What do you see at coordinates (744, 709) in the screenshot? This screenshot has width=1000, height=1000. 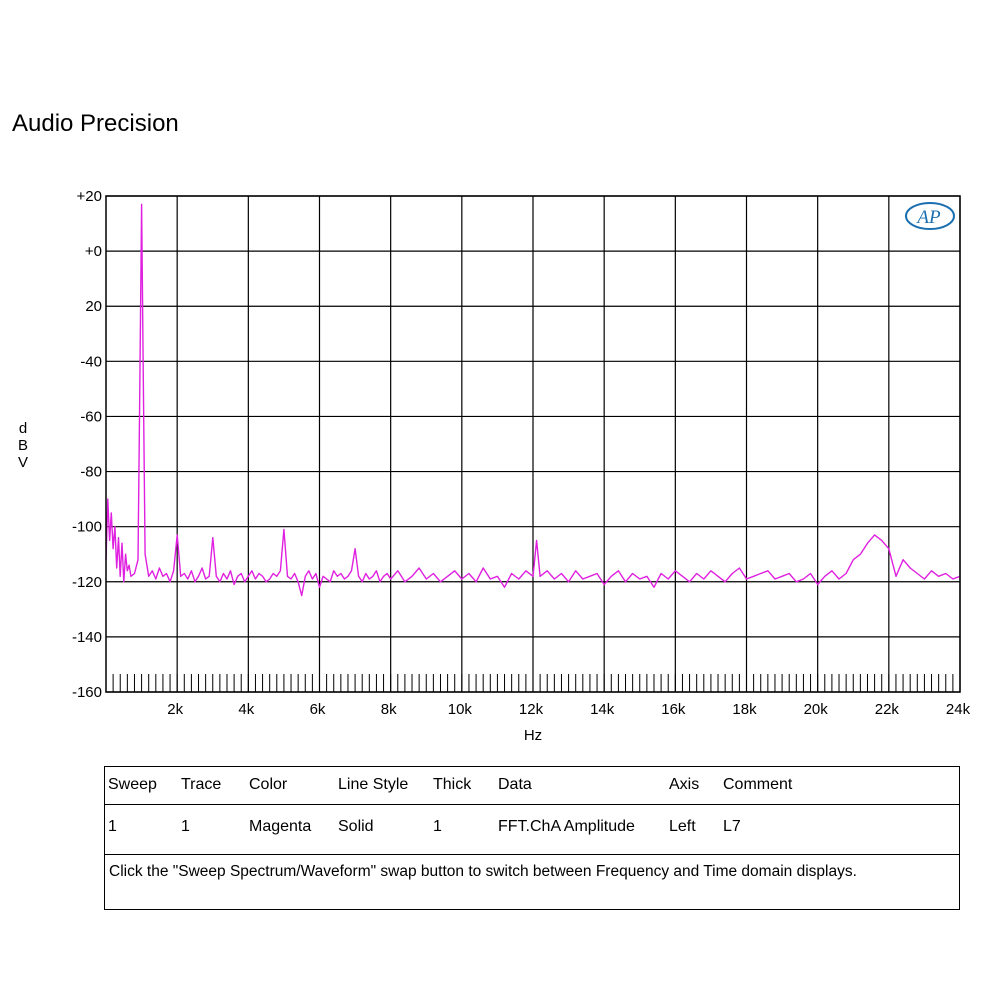 I see `x-tick-label: 18k` at bounding box center [744, 709].